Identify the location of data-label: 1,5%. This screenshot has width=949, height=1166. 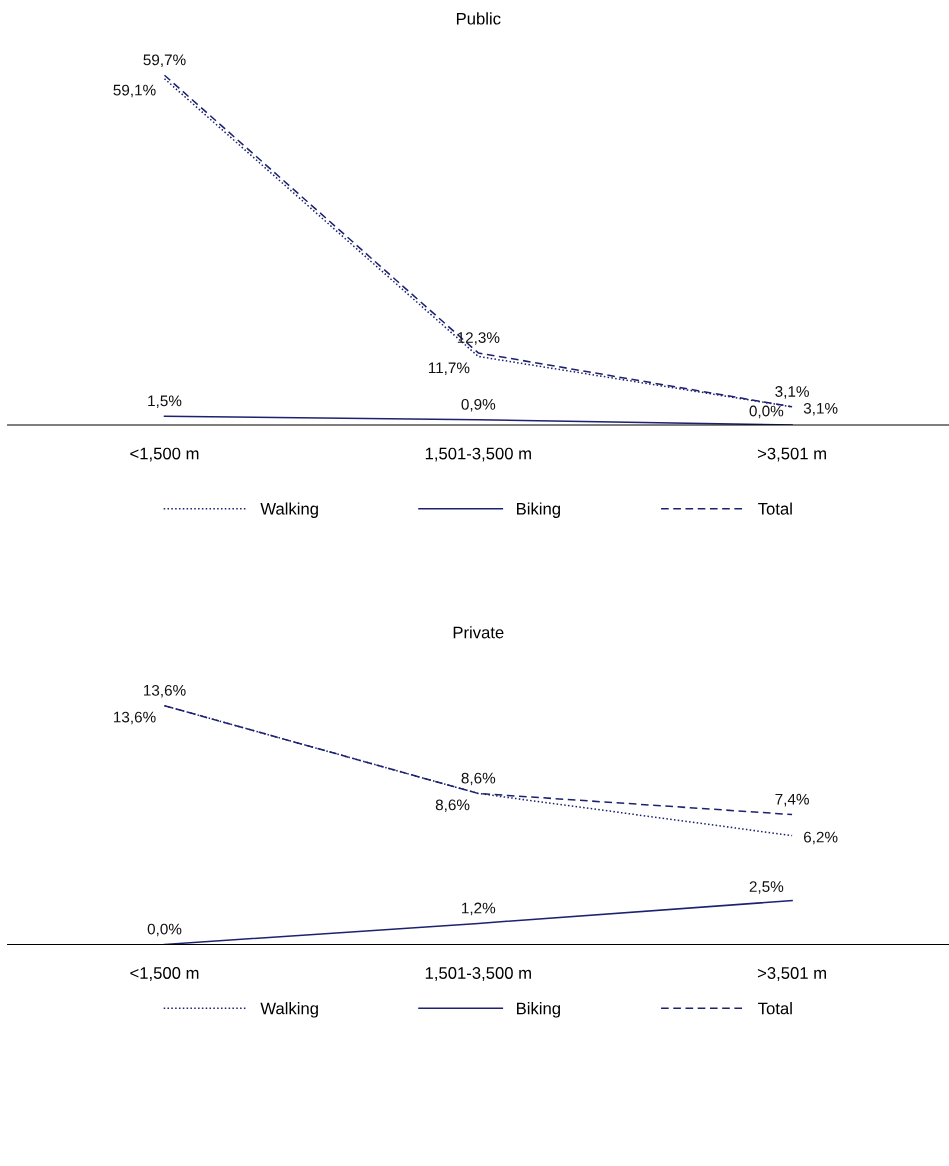
(165, 402).